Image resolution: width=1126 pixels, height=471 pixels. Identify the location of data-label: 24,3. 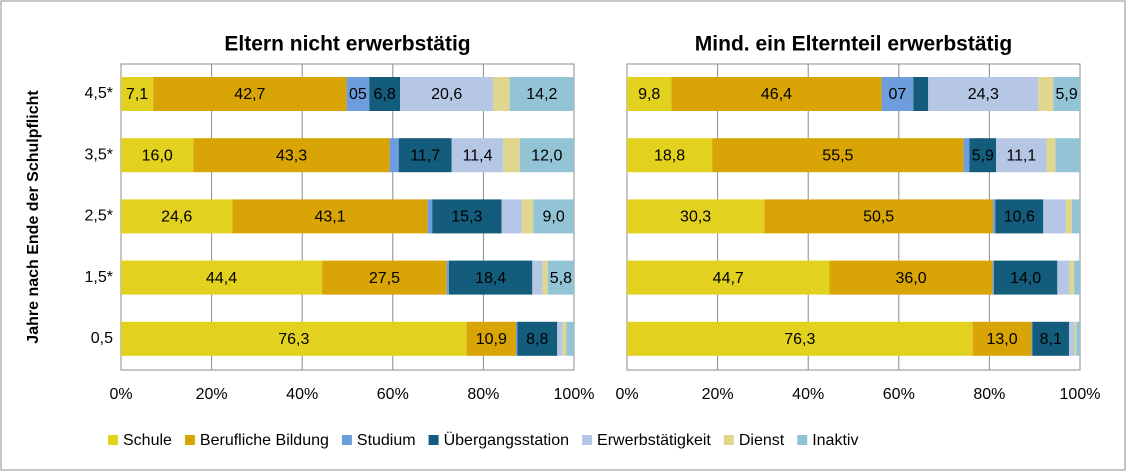
(983, 94).